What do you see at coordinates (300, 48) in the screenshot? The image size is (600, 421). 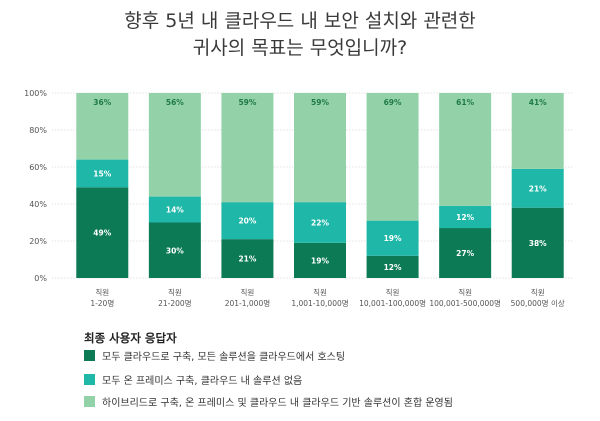 I see `chart-title-line2: 귀사의 목표는 무엇입니까?` at bounding box center [300, 48].